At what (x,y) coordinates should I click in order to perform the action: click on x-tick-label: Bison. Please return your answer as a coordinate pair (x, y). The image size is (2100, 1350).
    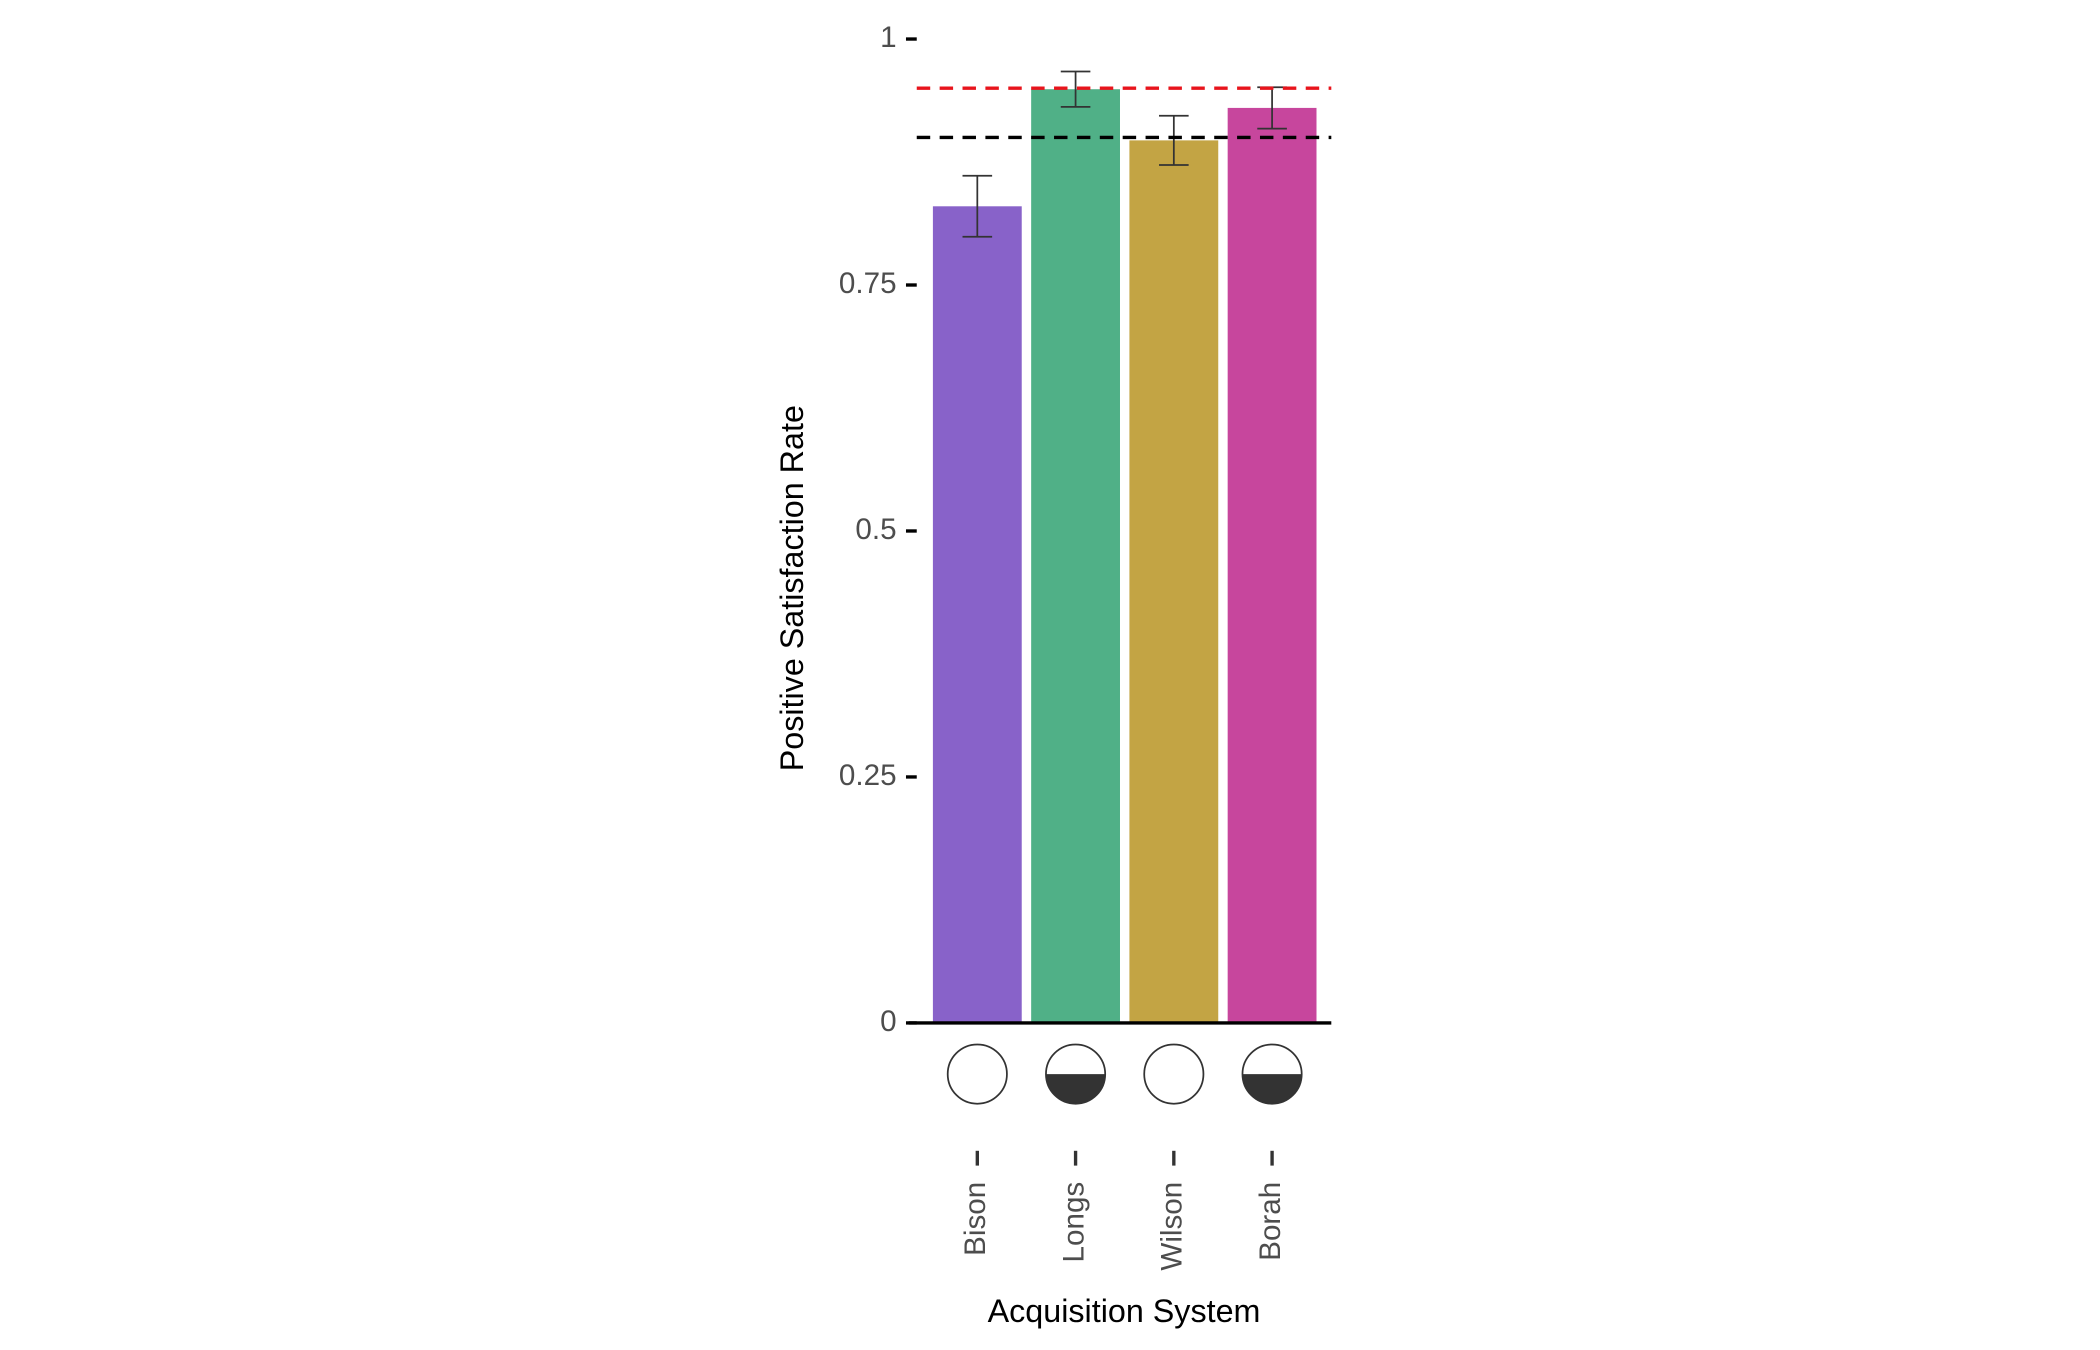
    Looking at the image, I should click on (975, 1219).